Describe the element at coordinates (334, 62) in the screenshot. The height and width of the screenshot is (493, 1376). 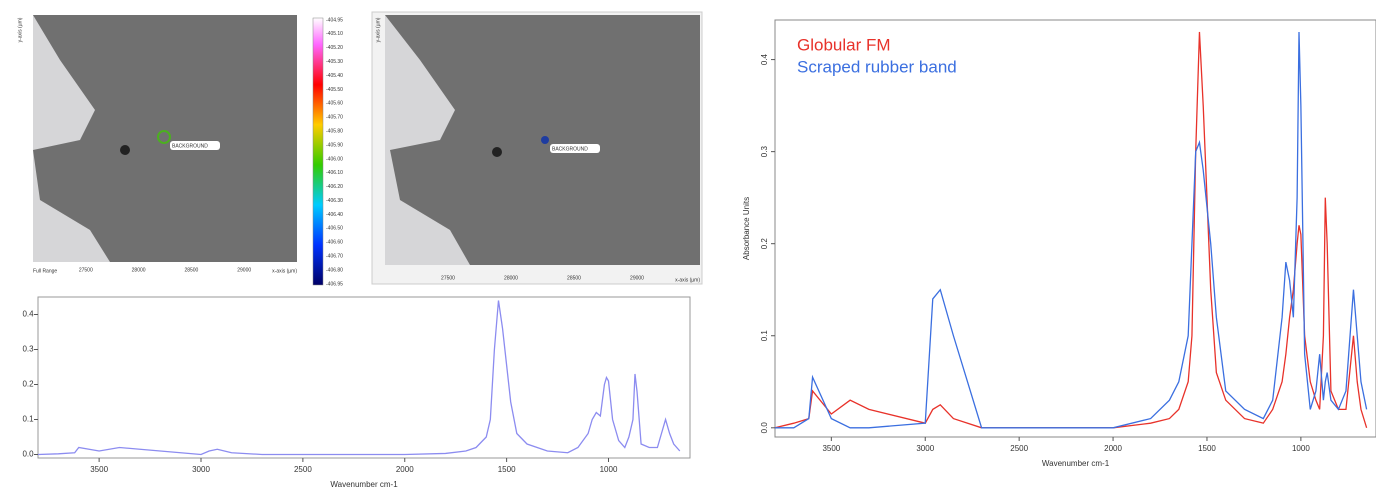
I see `colorbar-label: -405.30` at that location.